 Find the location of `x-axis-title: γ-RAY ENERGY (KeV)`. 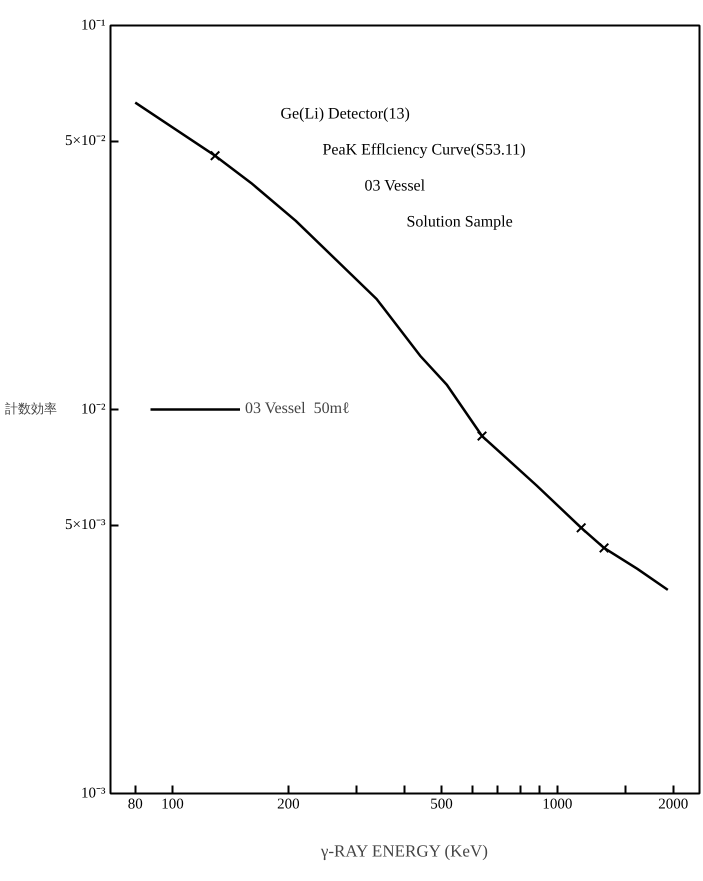

x-axis-title: γ-RAY ENERGY (KeV) is located at coordinates (404, 851).